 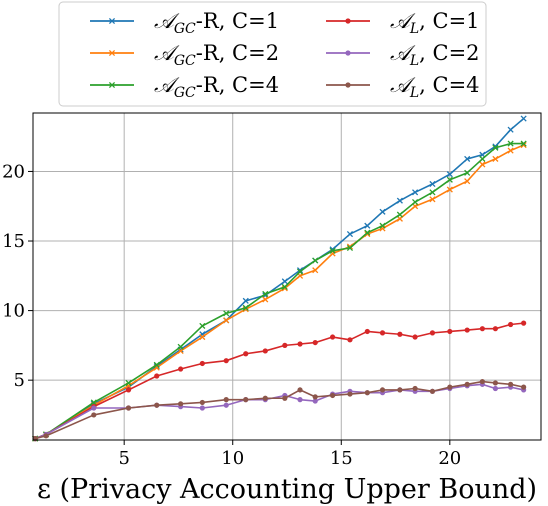 I want to click on legend-entry: 𝒜GC-R, C=4, so click(x=184, y=87).